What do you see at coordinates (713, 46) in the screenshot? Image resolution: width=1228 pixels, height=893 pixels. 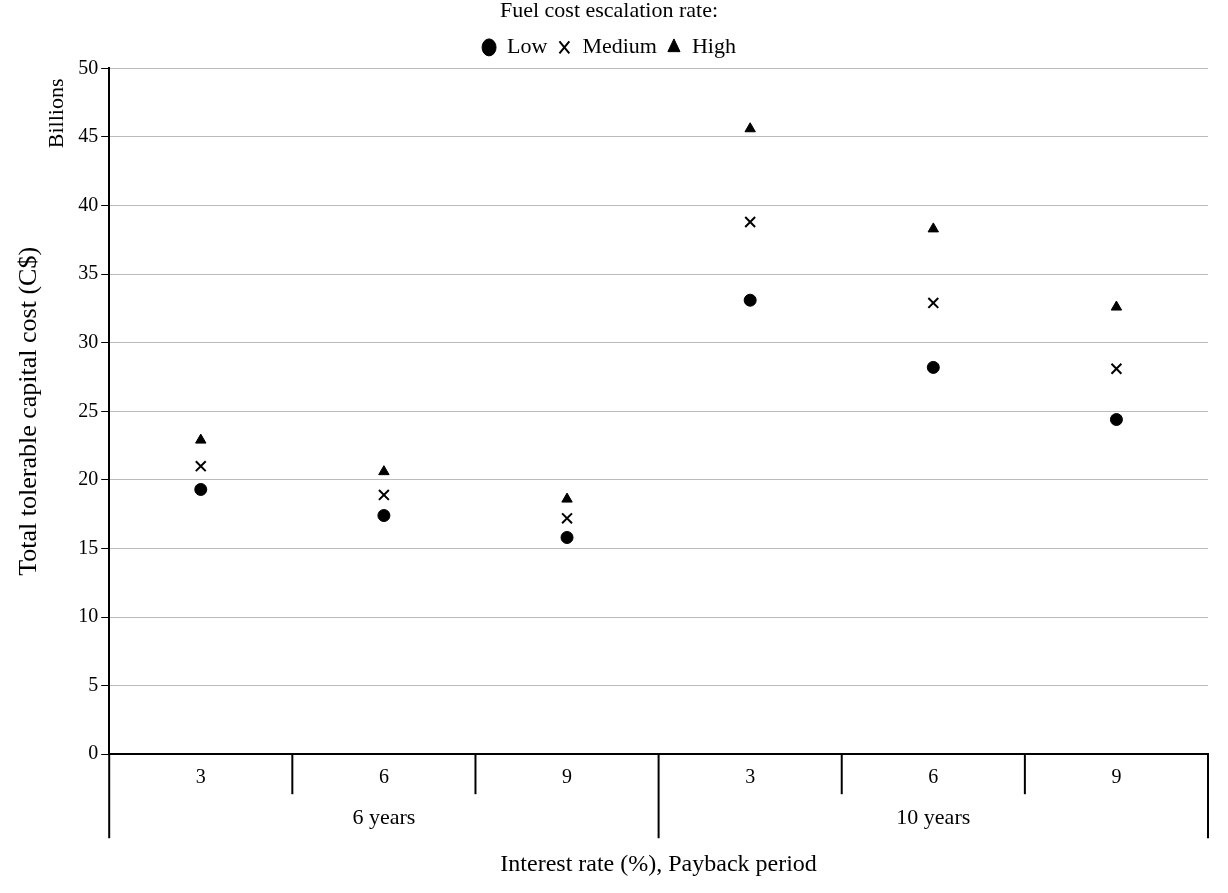 I see `legend-label: High` at bounding box center [713, 46].